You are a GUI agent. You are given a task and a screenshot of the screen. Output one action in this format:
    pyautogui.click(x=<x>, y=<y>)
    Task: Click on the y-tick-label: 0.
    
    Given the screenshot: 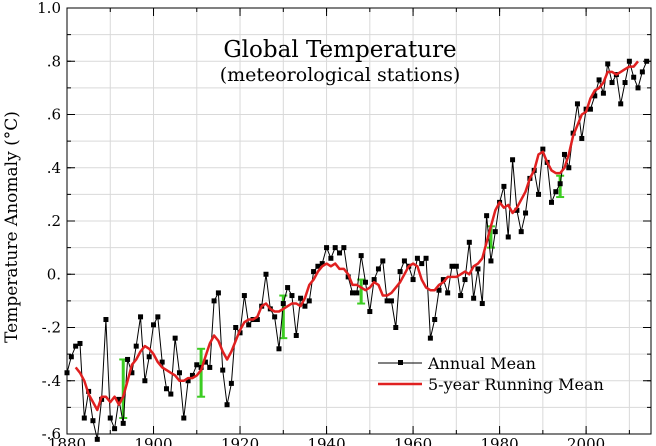 What is the action you would take?
    pyautogui.click(x=54, y=274)
    